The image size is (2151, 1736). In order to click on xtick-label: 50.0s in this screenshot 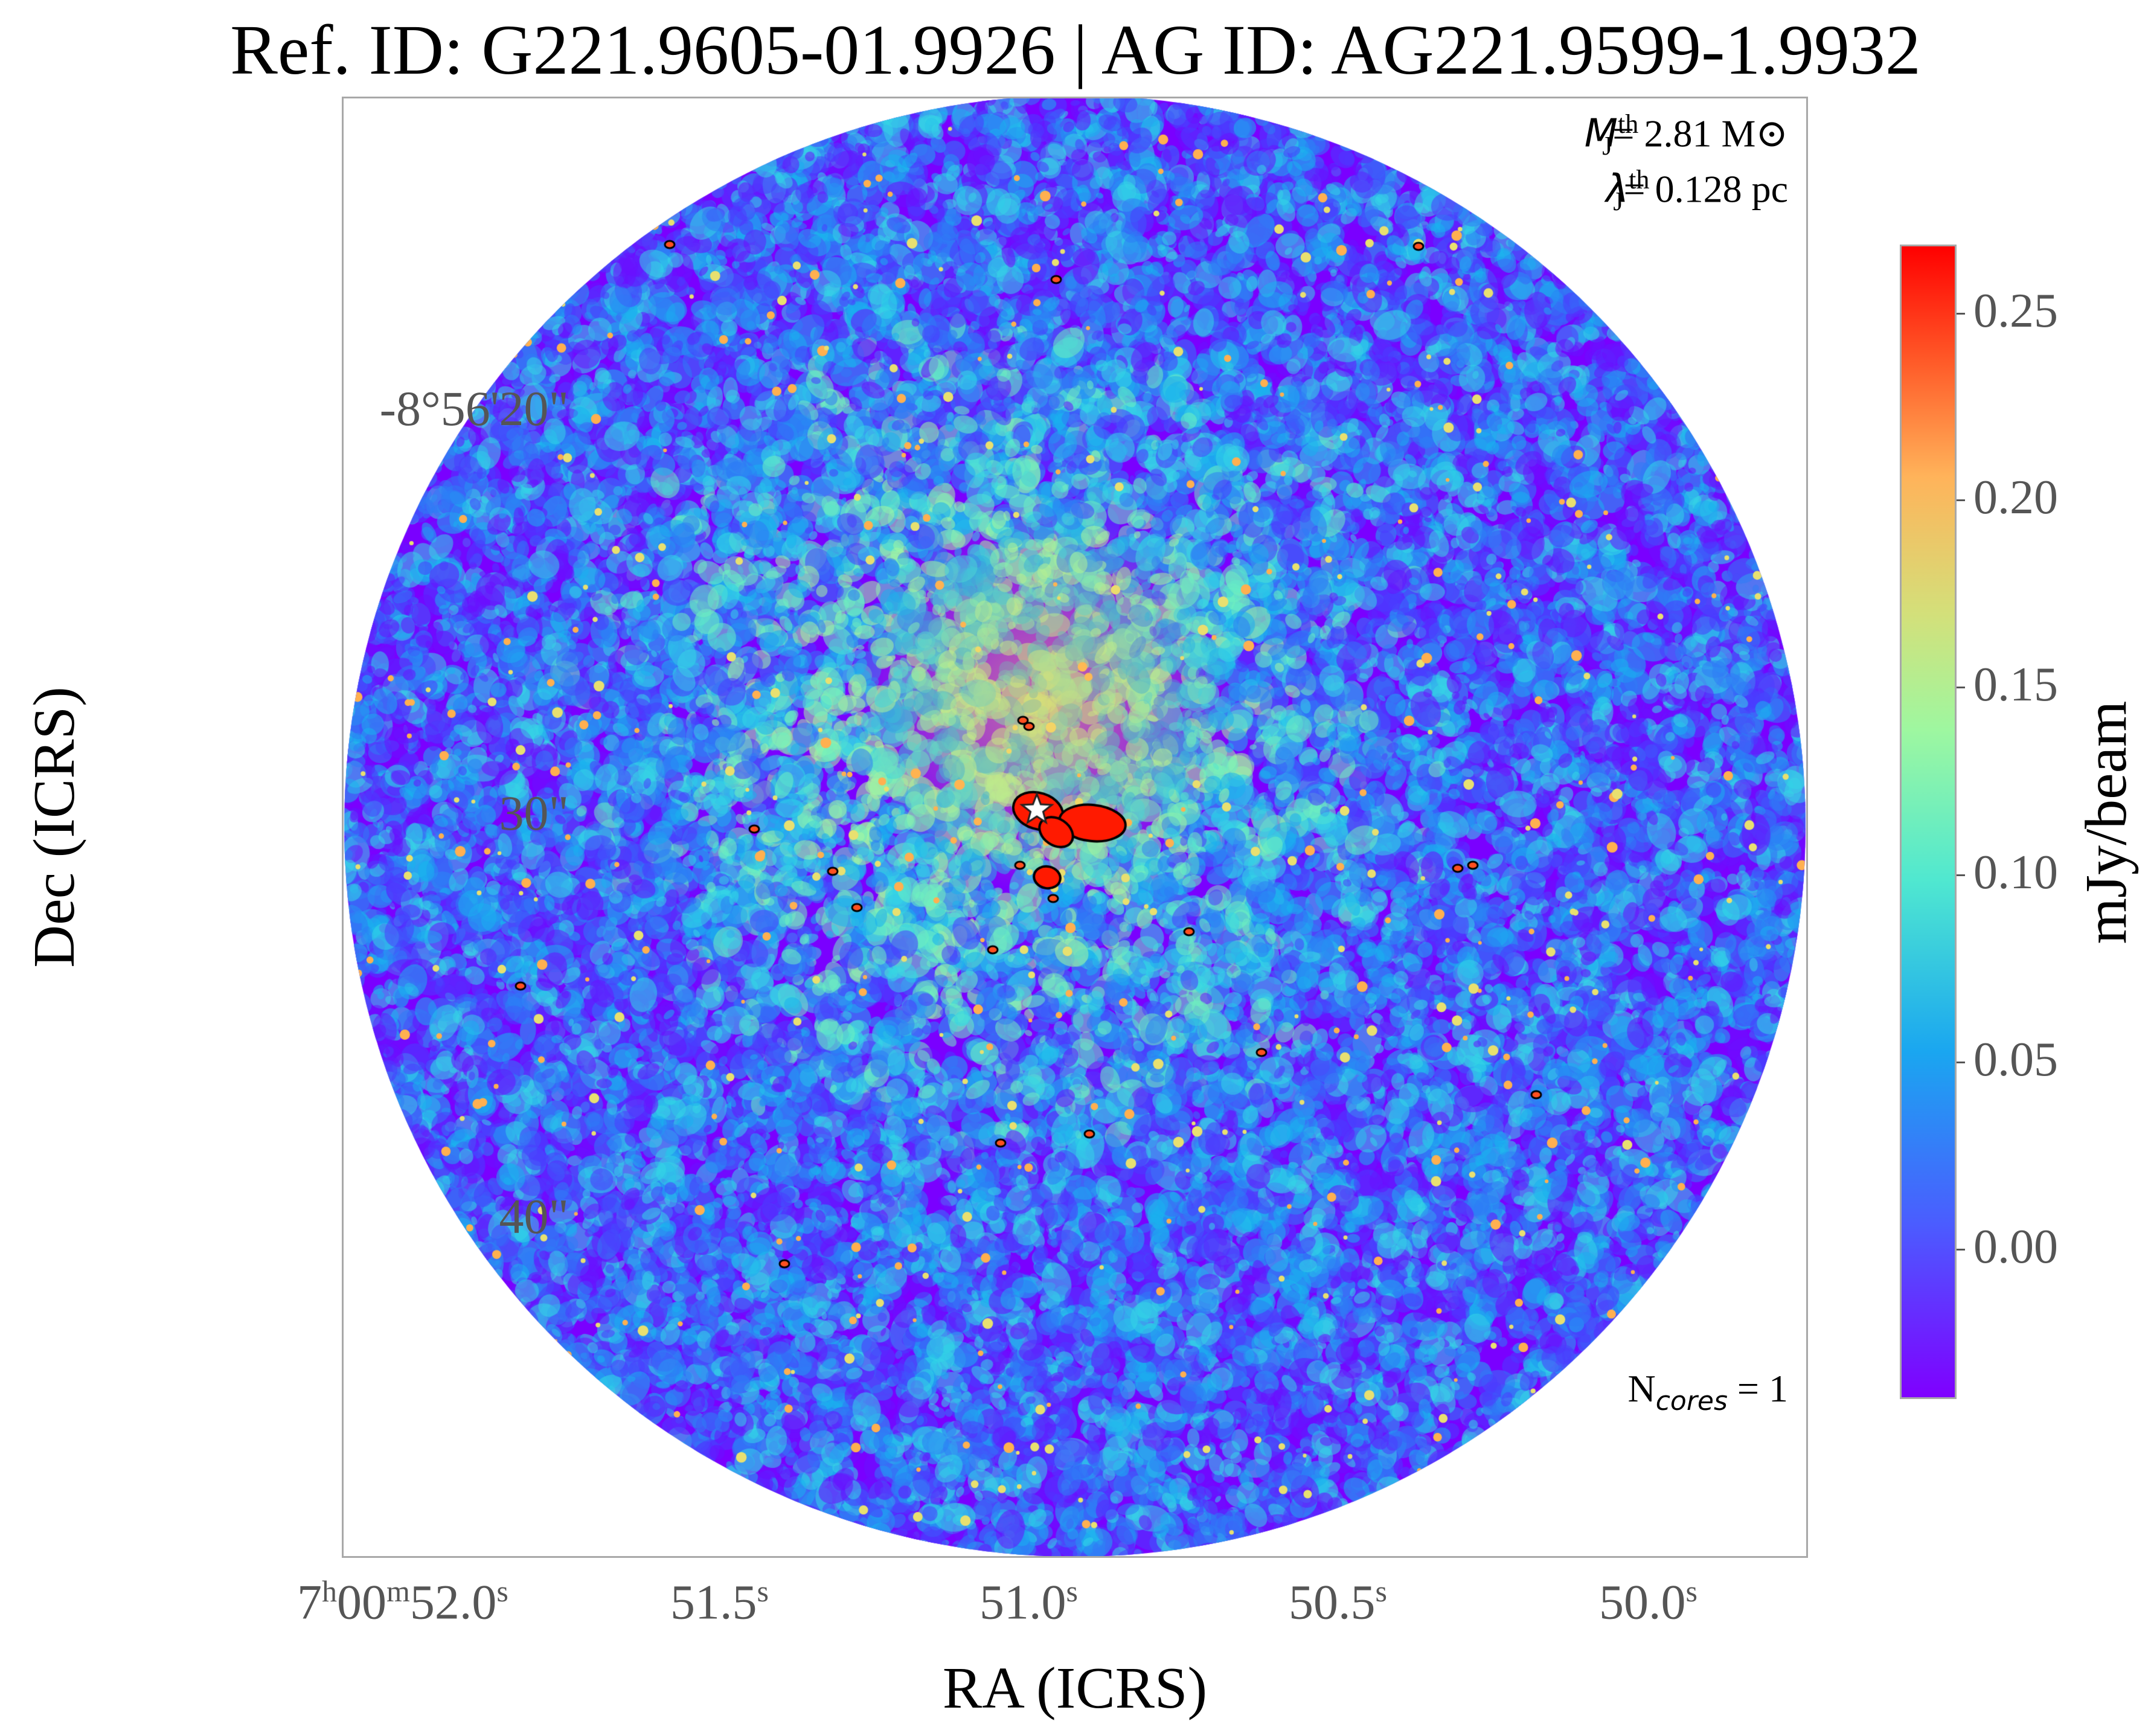, I will do `click(1648, 1602)`.